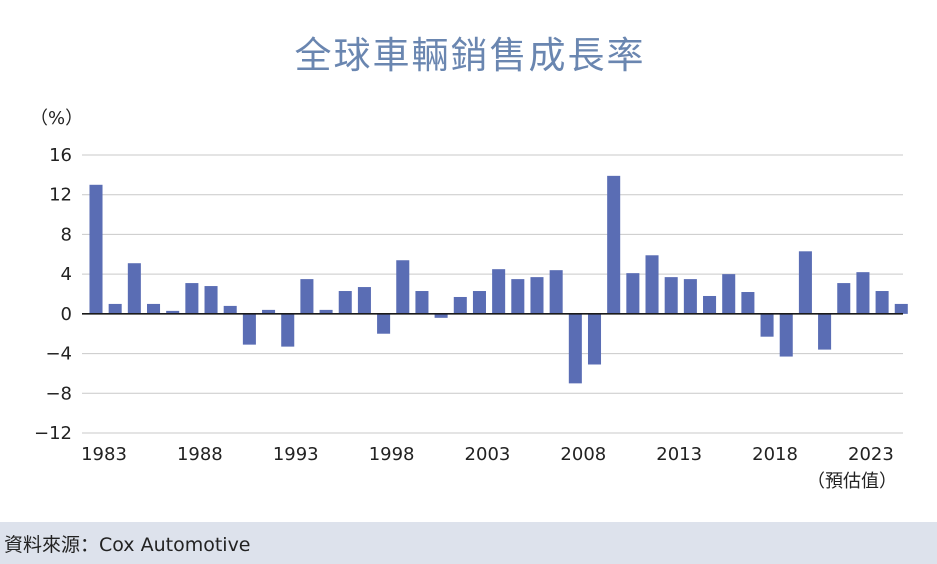 The image size is (937, 564). Describe the element at coordinates (882, 302) in the screenshot. I see `bar-2024` at that location.